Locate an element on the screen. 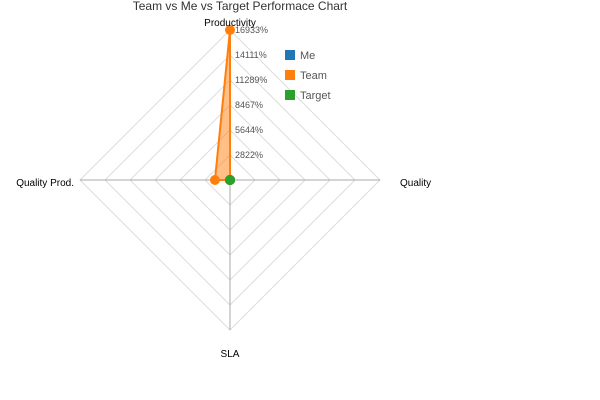 This screenshot has height=400, width=600. axis-label: Productivity is located at coordinates (230, 23).